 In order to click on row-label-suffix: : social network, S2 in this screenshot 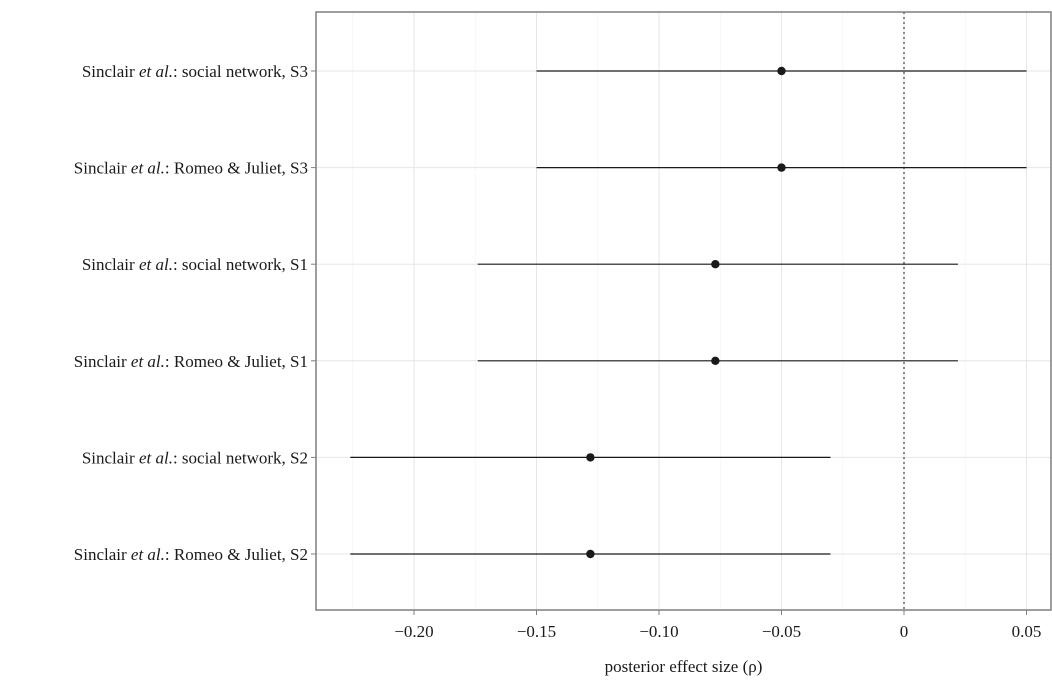, I will do `click(240, 457)`.